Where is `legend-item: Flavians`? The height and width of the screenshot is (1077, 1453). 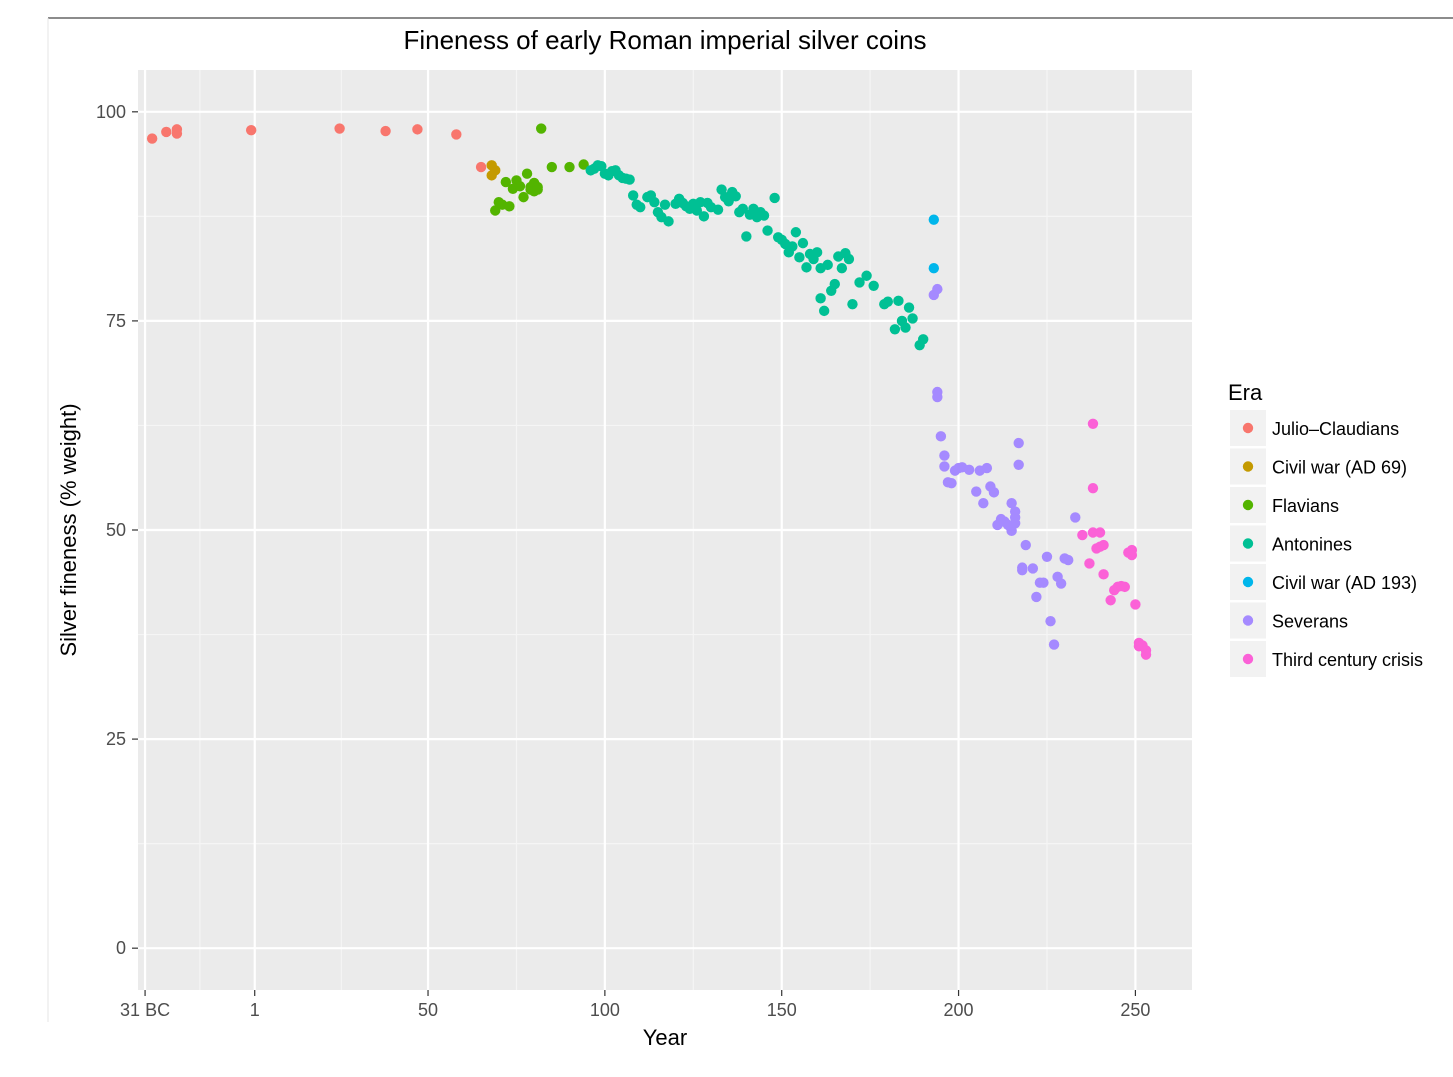
legend-item: Flavians is located at coordinates (1284, 505).